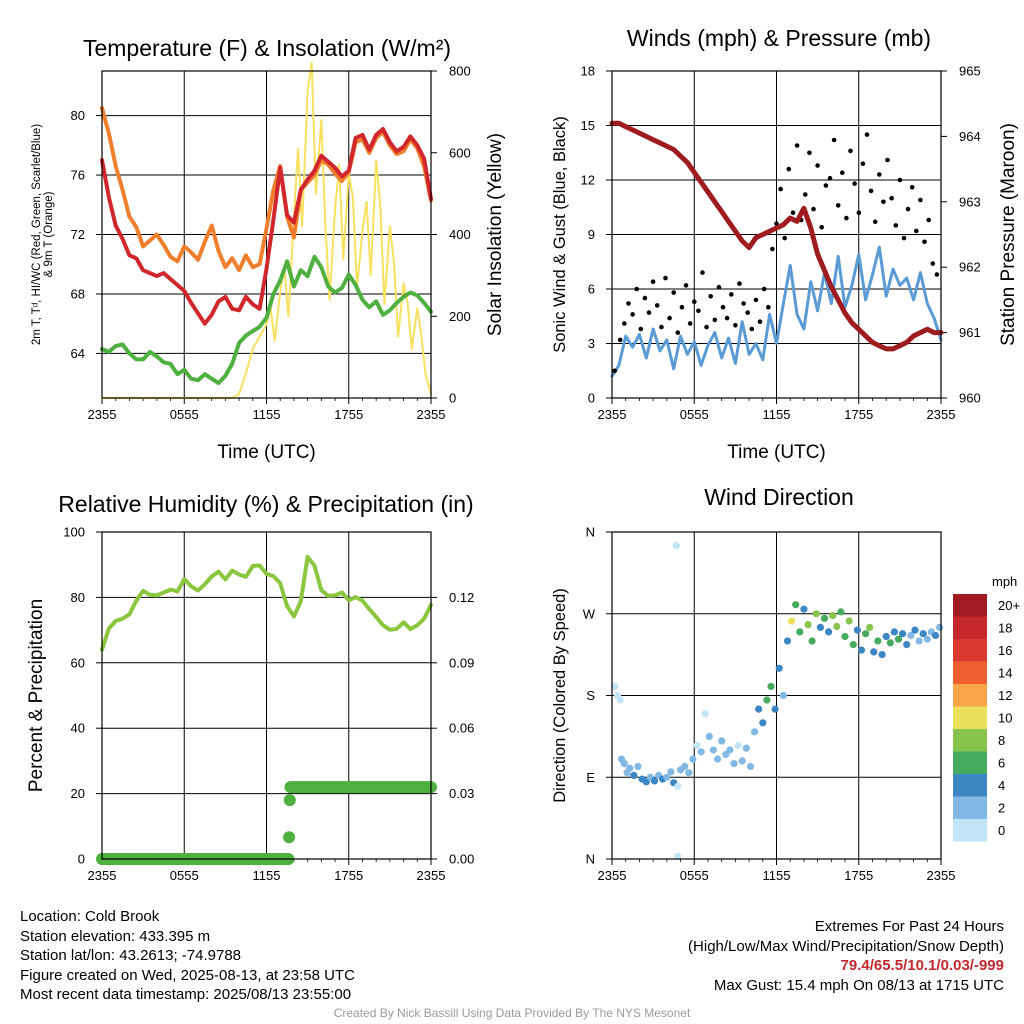 The height and width of the screenshot is (1024, 1024). Describe the element at coordinates (970, 71) in the screenshot. I see `y-tick-label-right: 965` at that location.